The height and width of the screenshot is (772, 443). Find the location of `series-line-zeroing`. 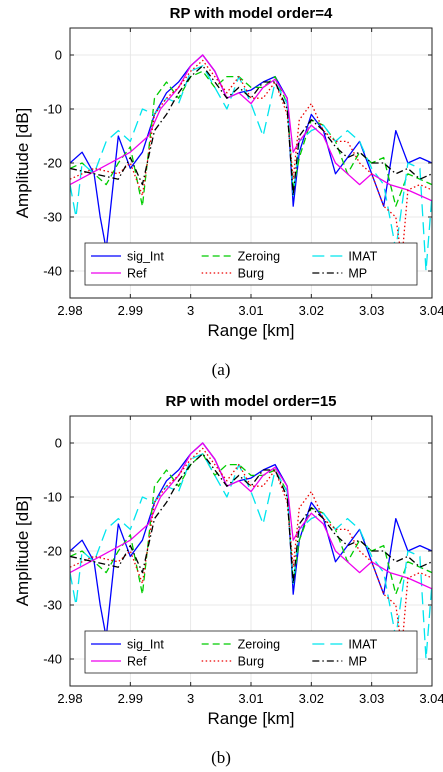

series-line-zeroing is located at coordinates (251, 138).